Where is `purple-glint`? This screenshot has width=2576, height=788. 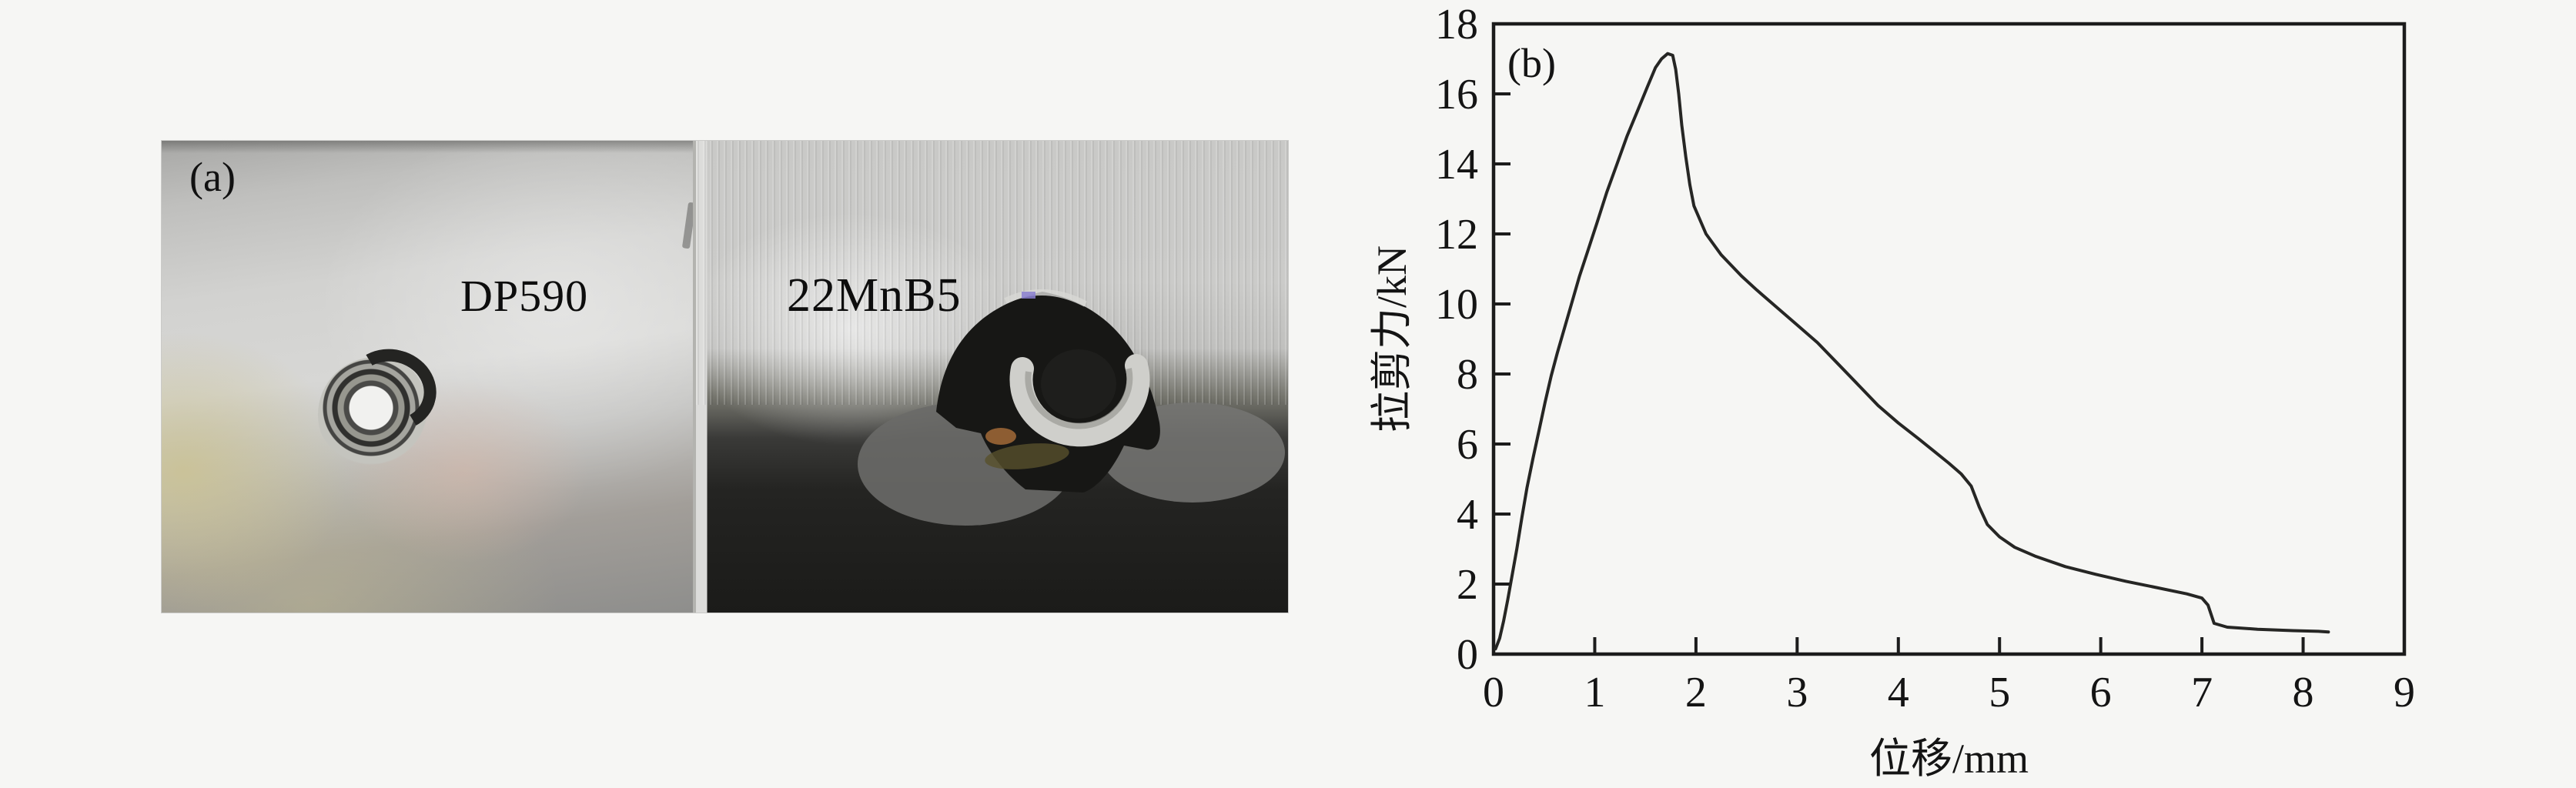
purple-glint is located at coordinates (1029, 295).